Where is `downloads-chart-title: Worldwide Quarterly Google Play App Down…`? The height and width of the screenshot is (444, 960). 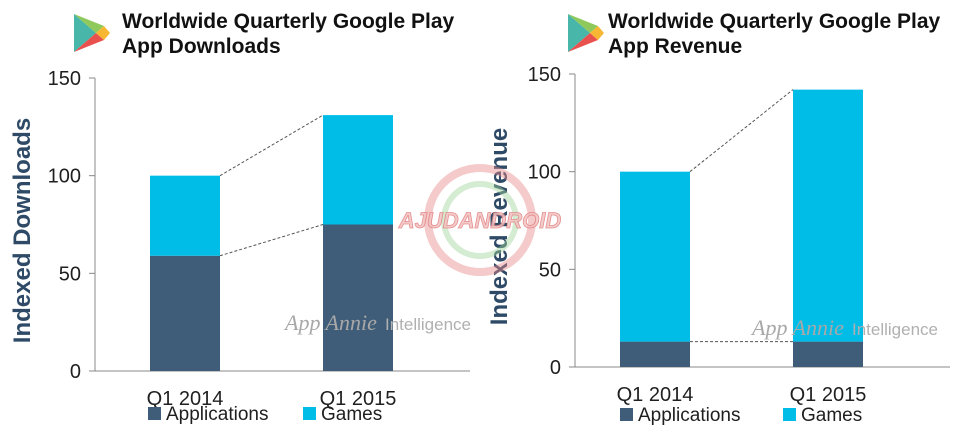
downloads-chart-title: Worldwide Quarterly Google Play App Down… is located at coordinates (288, 34).